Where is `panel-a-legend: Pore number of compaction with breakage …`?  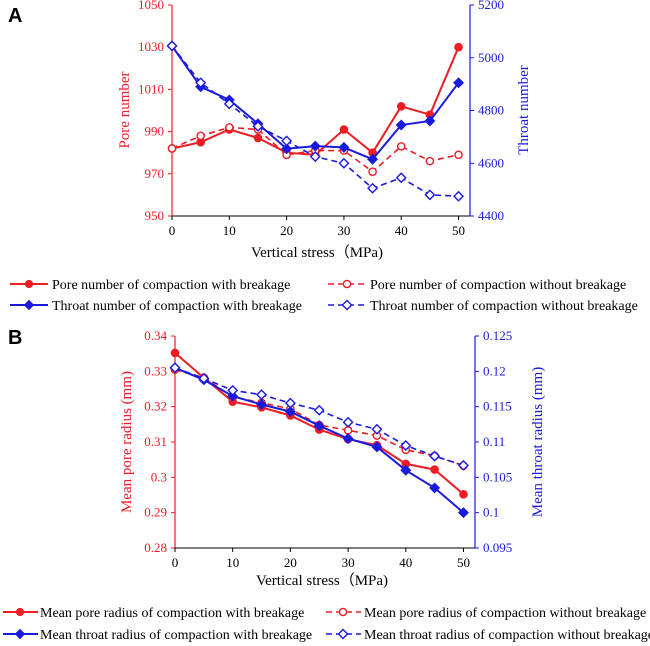 panel-a-legend: Pore number of compaction with breakage … is located at coordinates (324, 296).